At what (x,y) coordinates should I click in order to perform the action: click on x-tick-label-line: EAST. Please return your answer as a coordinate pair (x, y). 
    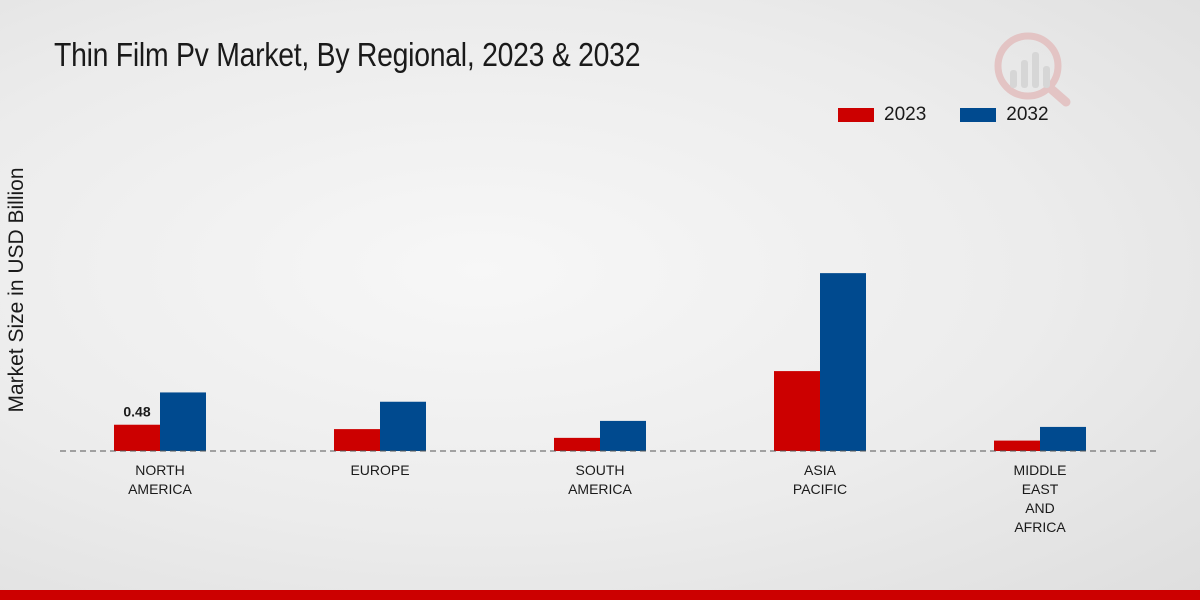
    Looking at the image, I should click on (1040, 489).